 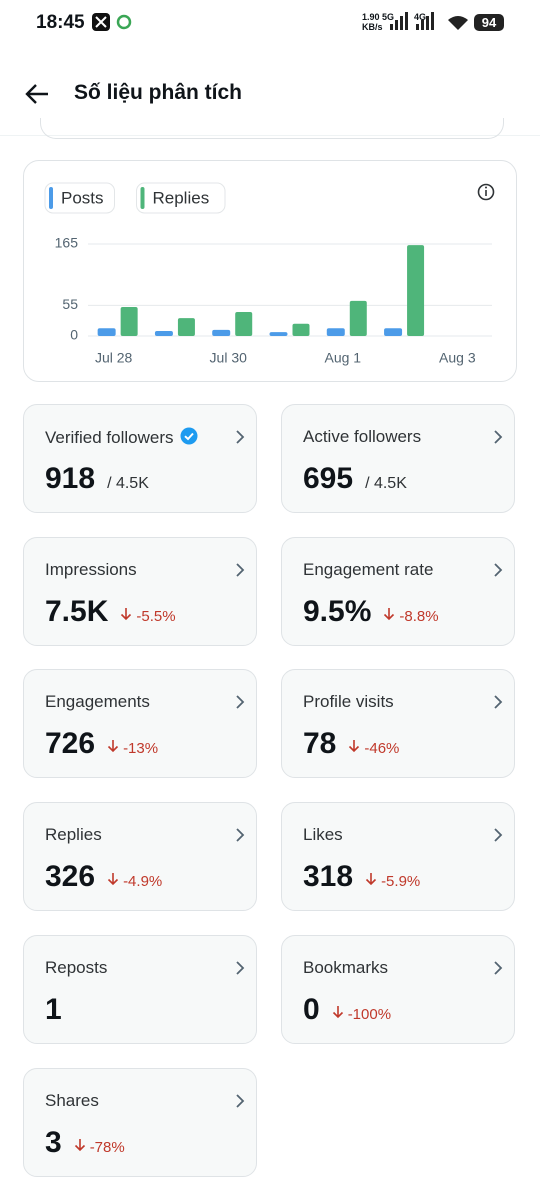 I want to click on metric-row: 3 -78%, so click(x=85, y=1143).